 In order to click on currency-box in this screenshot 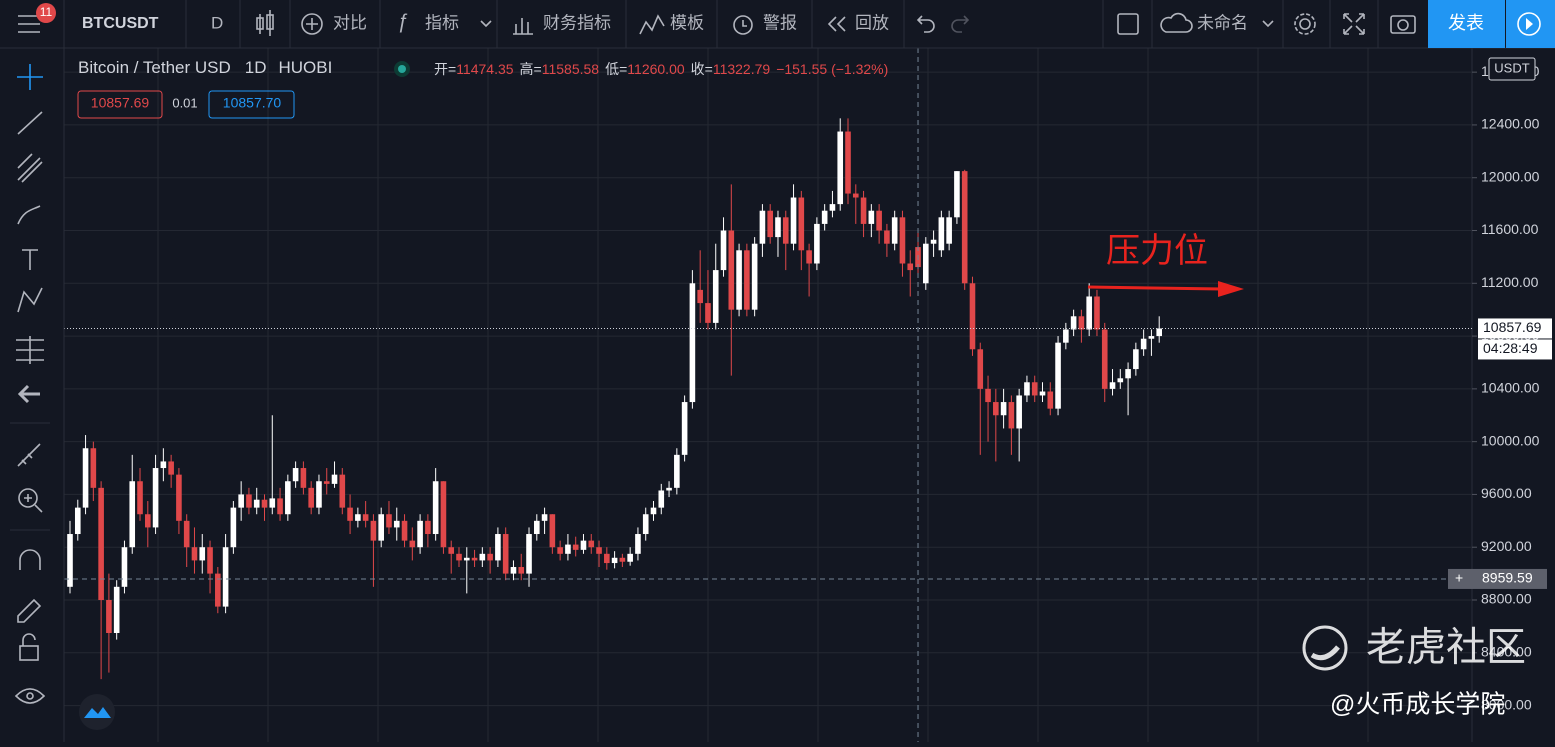, I will do `click(1512, 69)`.